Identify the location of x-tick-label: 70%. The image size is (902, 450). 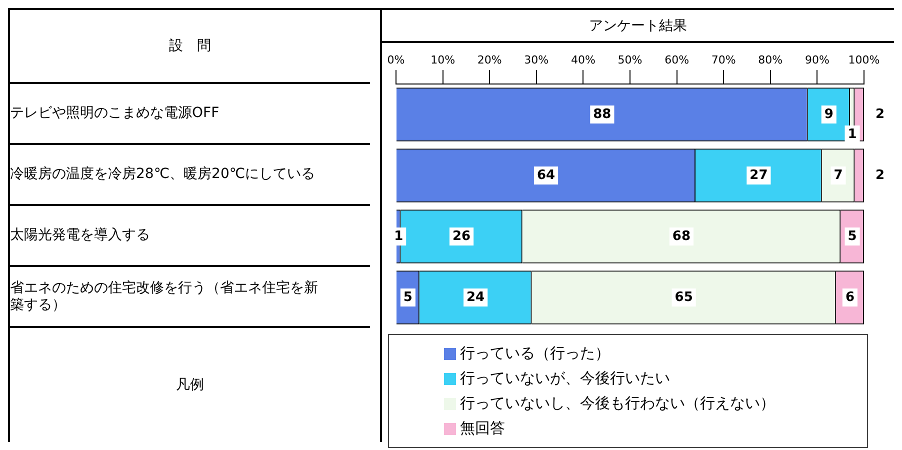
(723, 59).